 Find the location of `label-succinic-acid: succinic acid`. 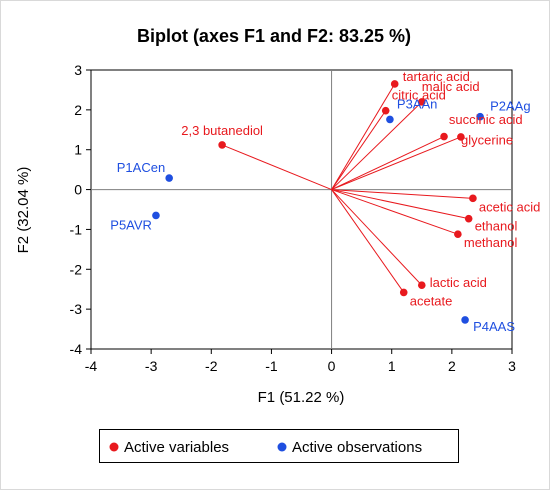

label-succinic-acid: succinic acid is located at coordinates (486, 119).